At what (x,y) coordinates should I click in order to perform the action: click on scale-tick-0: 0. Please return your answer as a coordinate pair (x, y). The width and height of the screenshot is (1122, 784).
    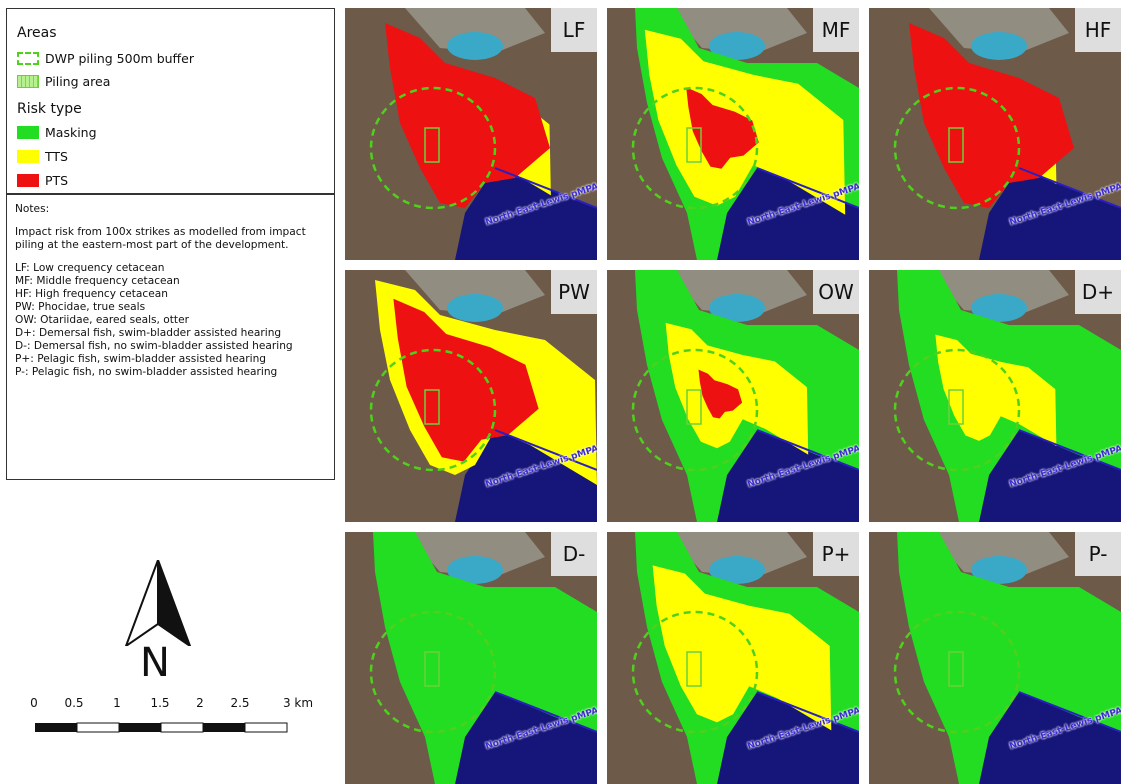
    Looking at the image, I should click on (34, 703).